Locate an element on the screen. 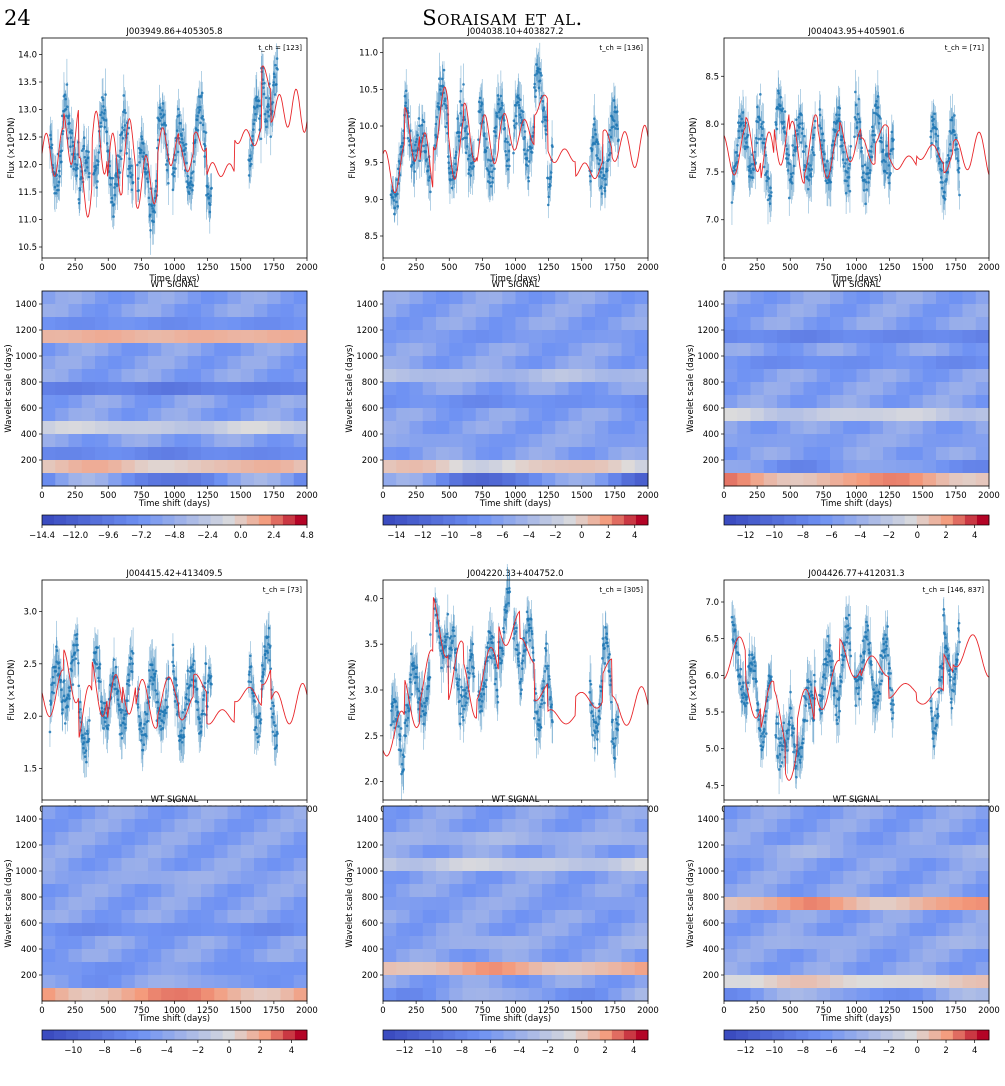  lightcurve-2-x-tick-label: 1000 is located at coordinates (516, 268).